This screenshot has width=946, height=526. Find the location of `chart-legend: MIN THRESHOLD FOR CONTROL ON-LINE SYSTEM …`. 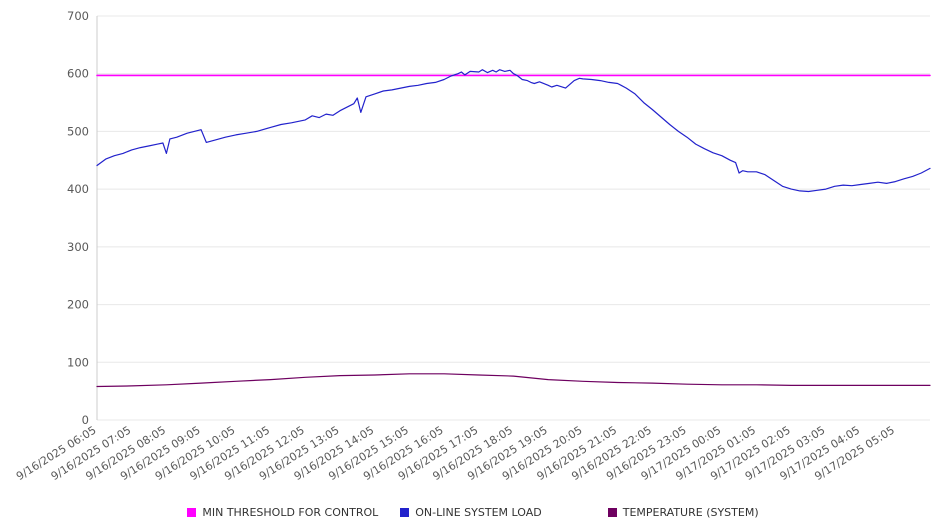

chart-legend: MIN THRESHOLD FOR CONTROL ON-LINE SYSTEM … is located at coordinates (473, 512).